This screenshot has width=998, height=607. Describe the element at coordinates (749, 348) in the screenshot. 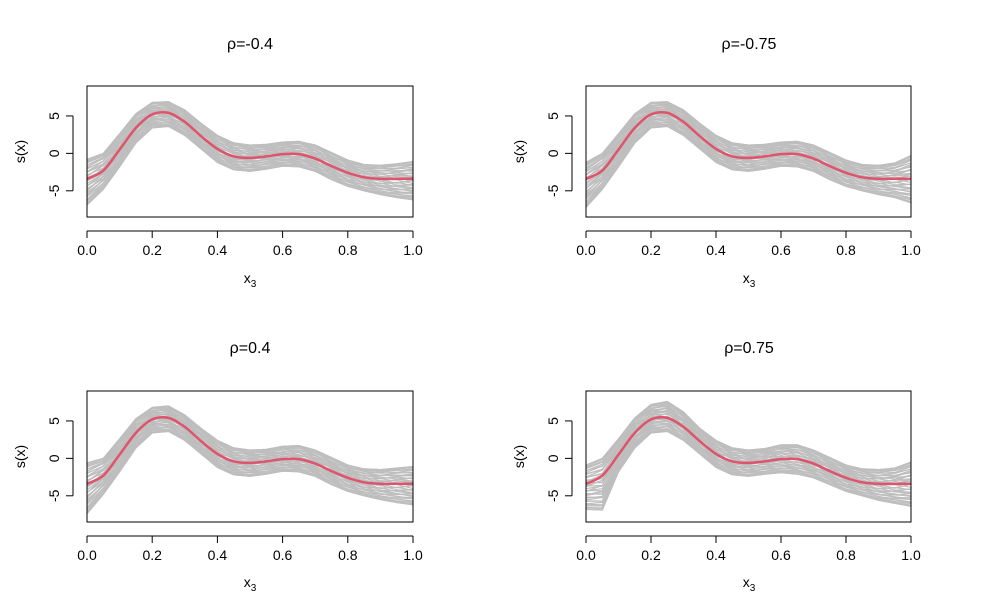

I see `panel-title: ρ=0.75` at that location.